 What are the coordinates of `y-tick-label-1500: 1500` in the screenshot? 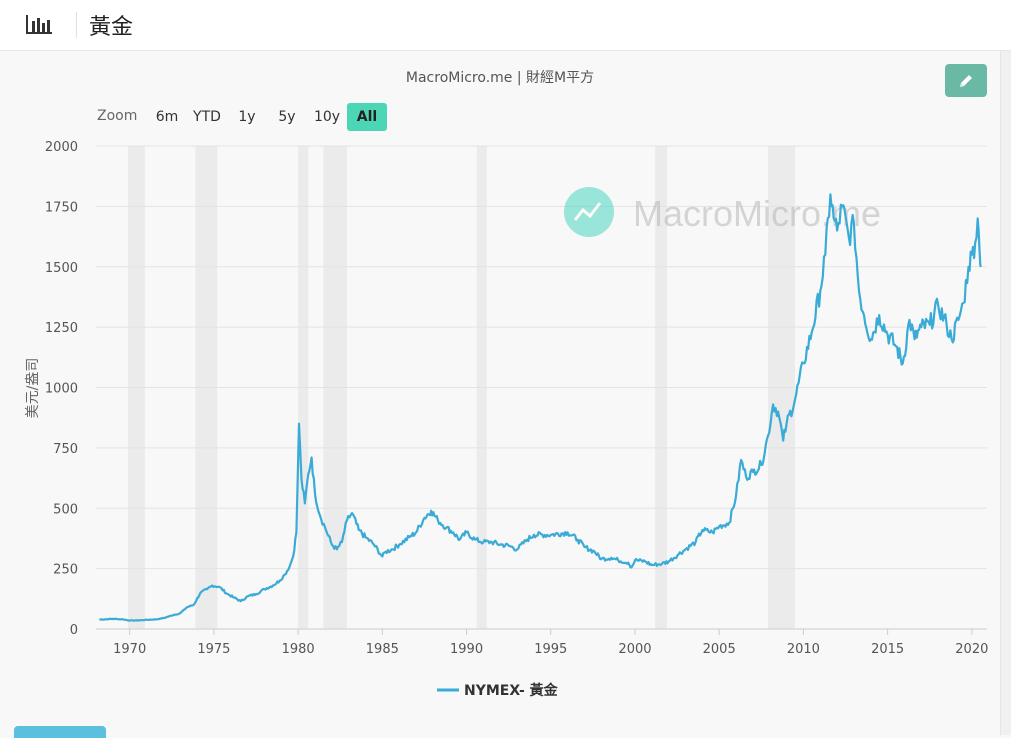 It's located at (61, 268).